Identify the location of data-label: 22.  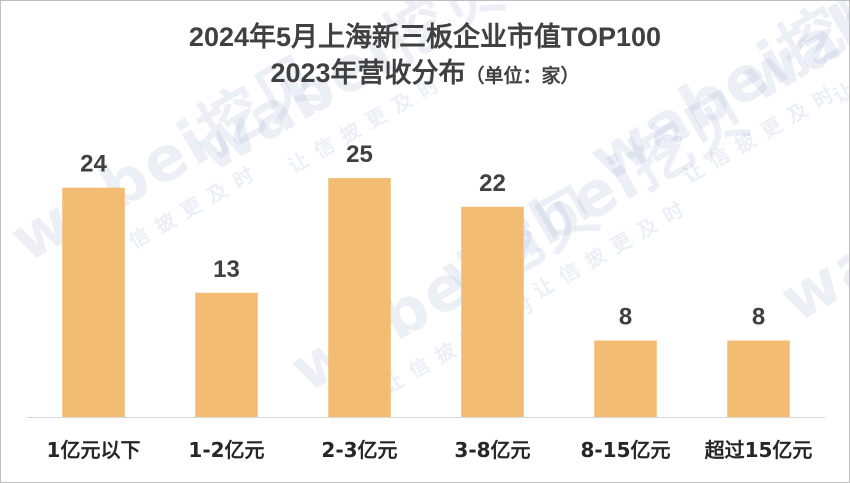
(492, 183).